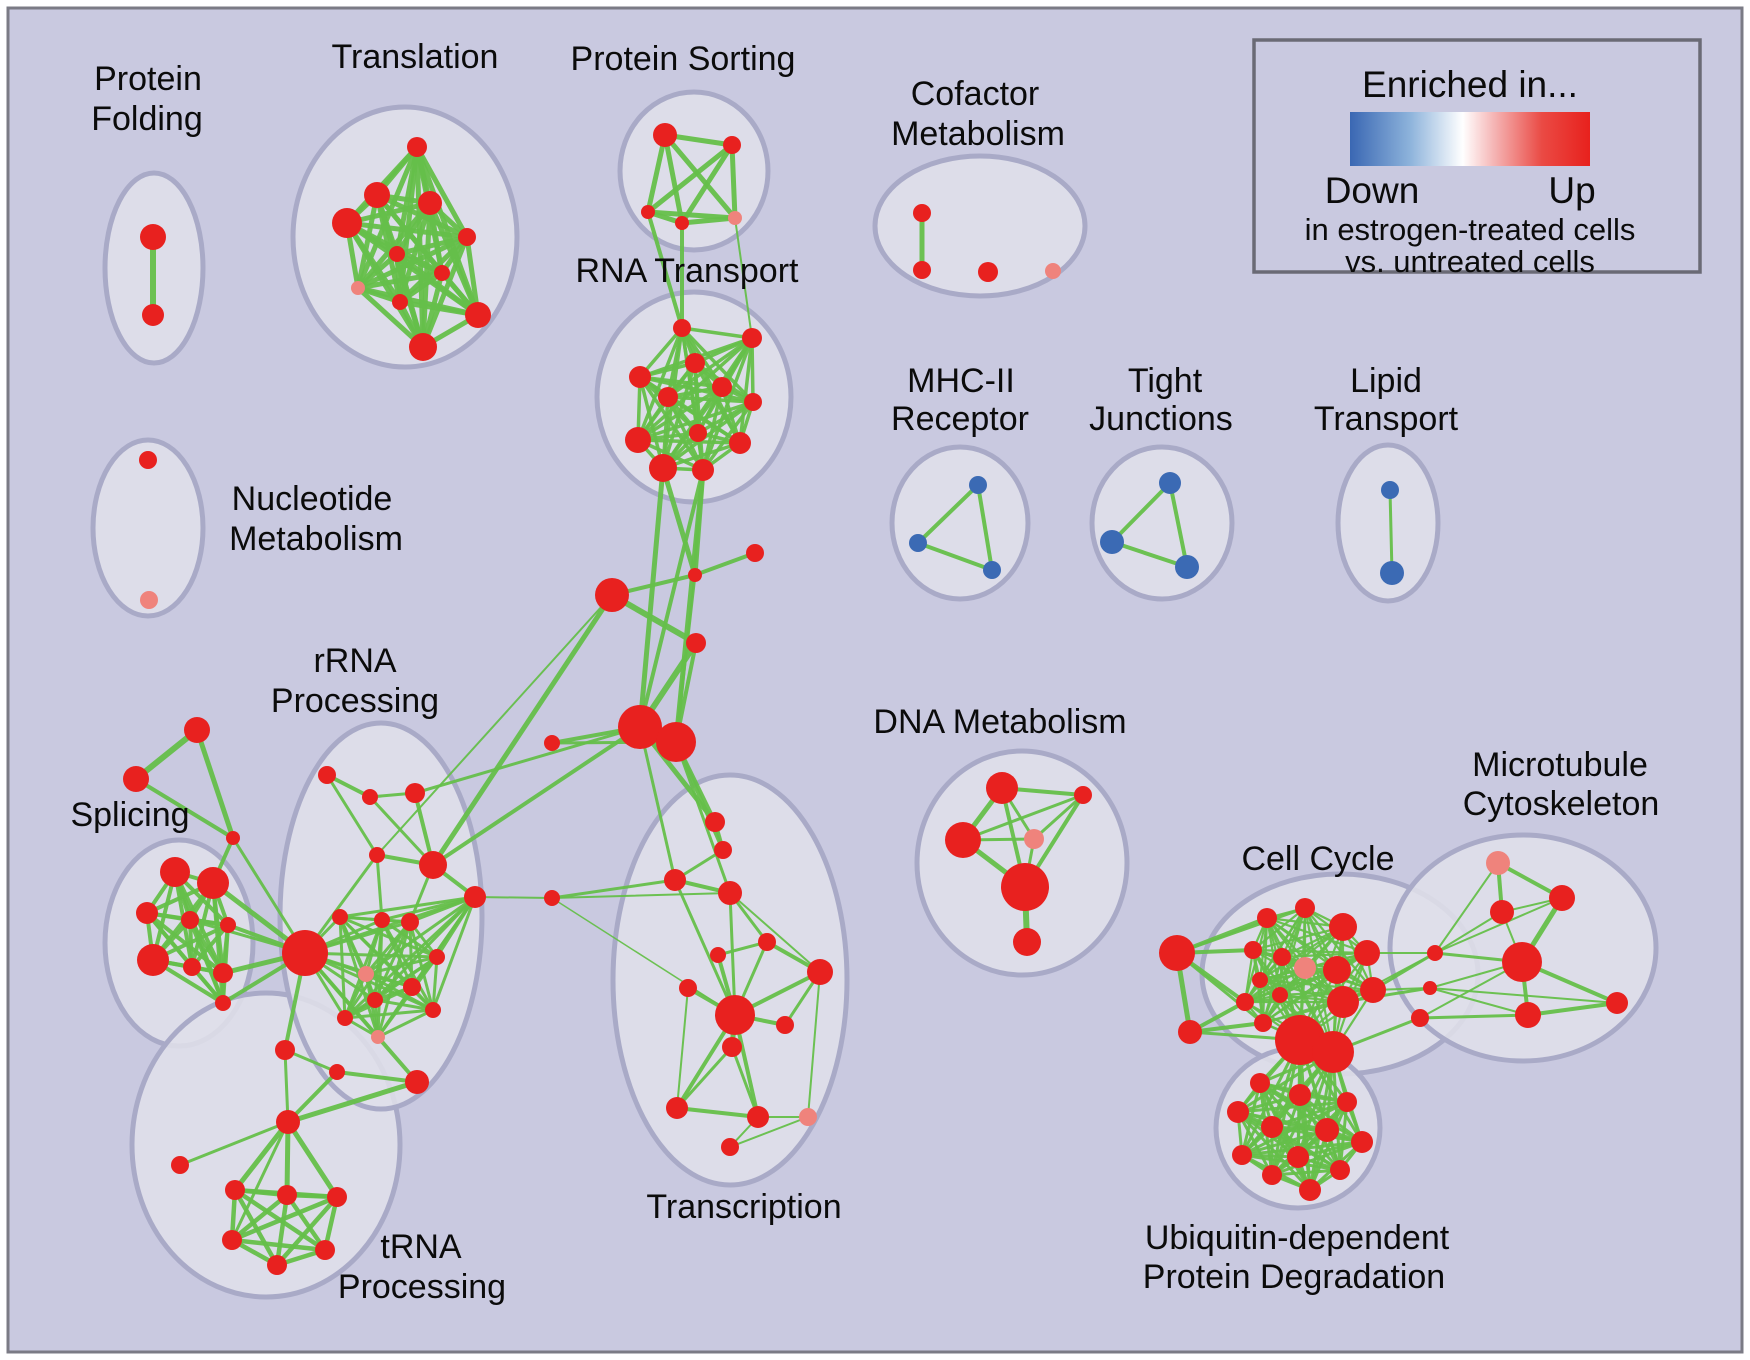 The height and width of the screenshot is (1360, 1750). I want to click on cluster-ellipse-tight-junctions, so click(1162, 523).